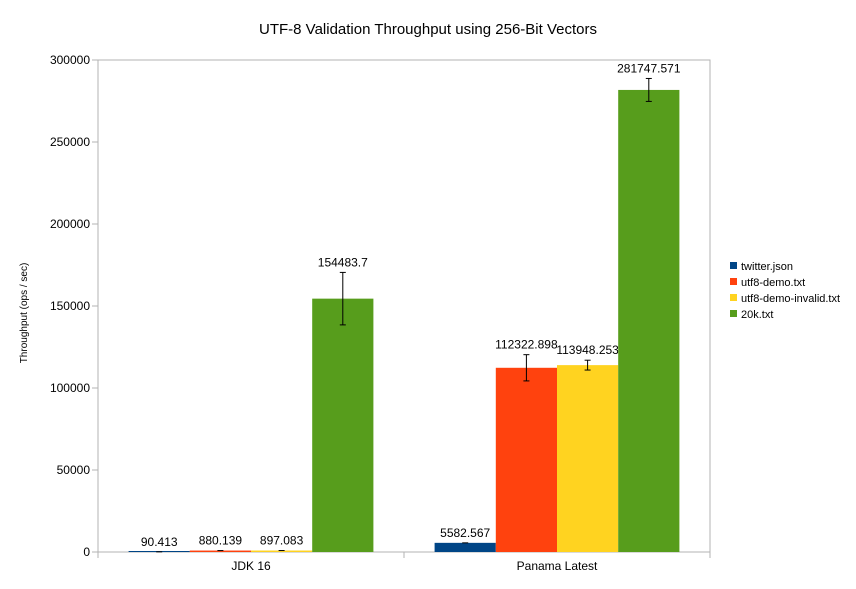 This screenshot has height=589, width=856. Describe the element at coordinates (767, 267) in the screenshot. I see `legend-label: twitter.json` at that location.